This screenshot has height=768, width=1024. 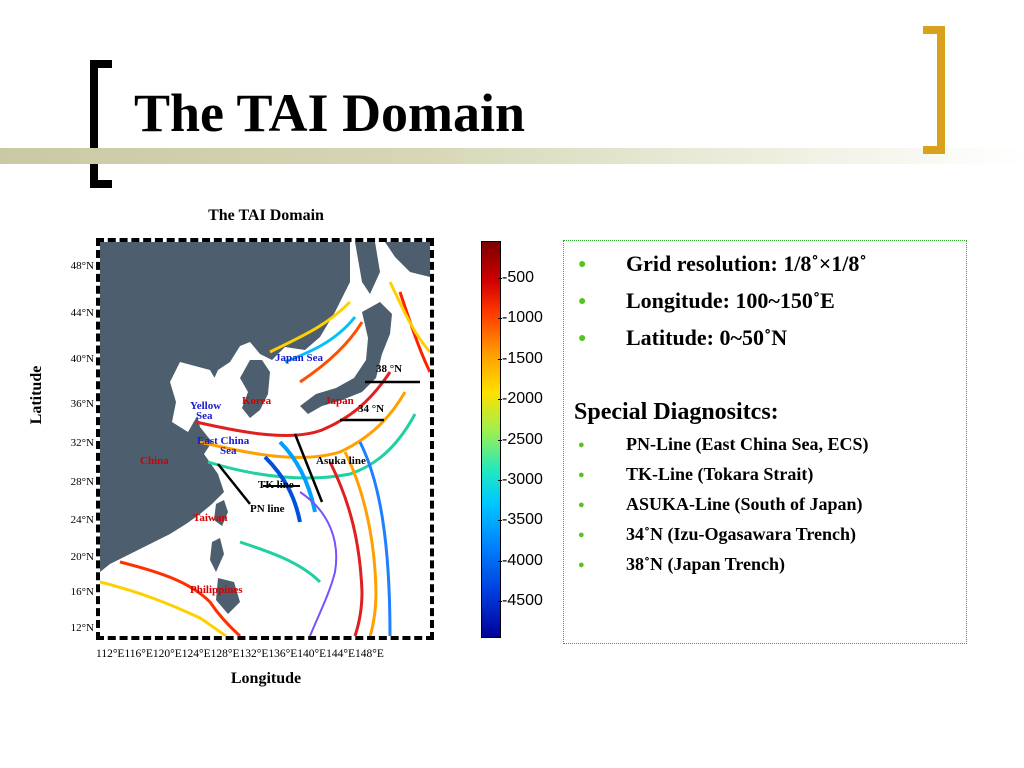 I want to click on colorbar-tick: -2000, so click(x=520, y=398).